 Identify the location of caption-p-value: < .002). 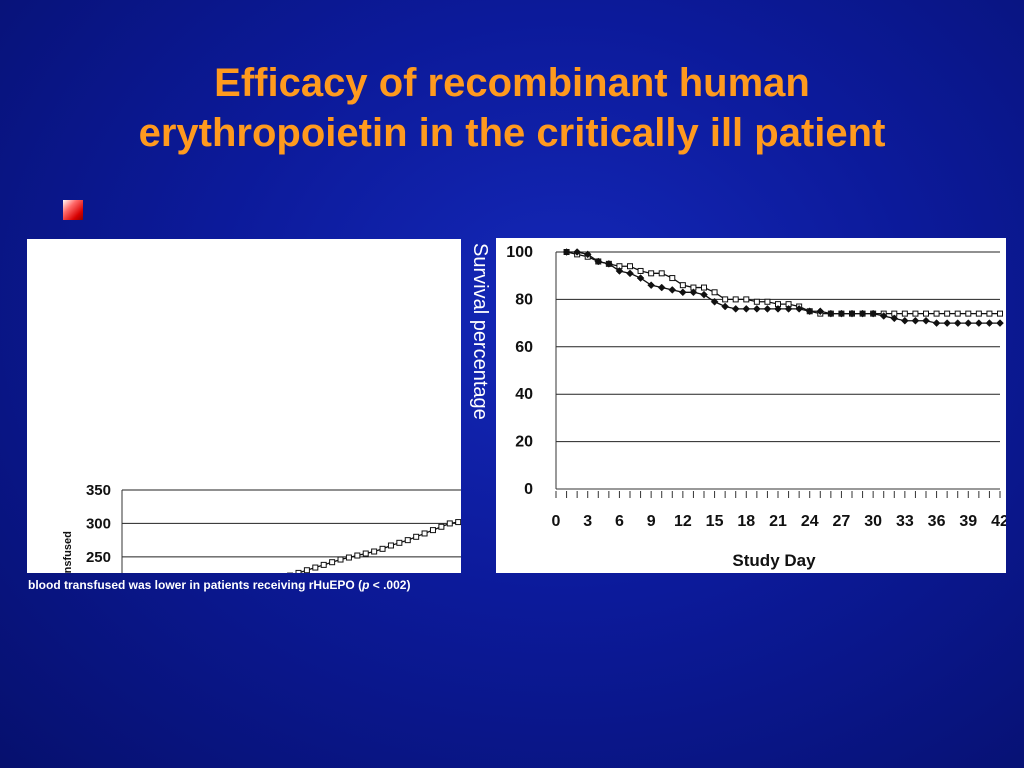
(390, 585).